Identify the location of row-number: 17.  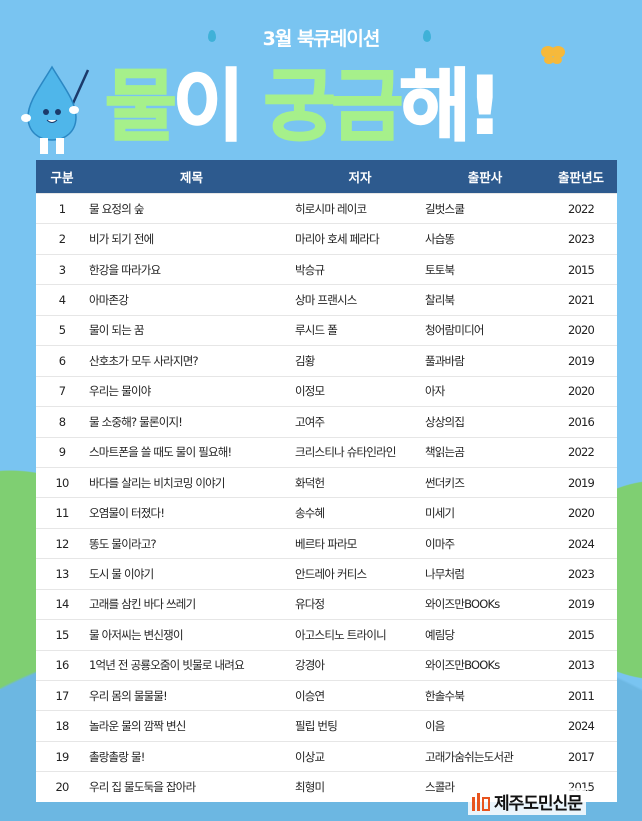
(62, 695).